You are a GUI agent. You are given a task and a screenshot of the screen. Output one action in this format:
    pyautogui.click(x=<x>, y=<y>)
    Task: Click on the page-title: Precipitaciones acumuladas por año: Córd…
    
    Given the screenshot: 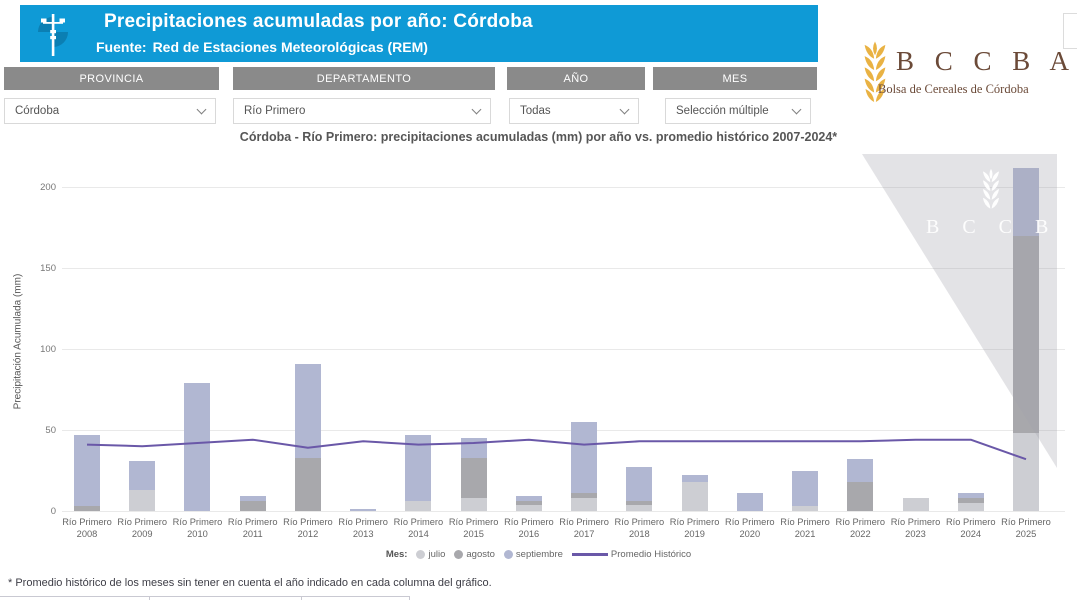 What is the action you would take?
    pyautogui.click(x=318, y=21)
    